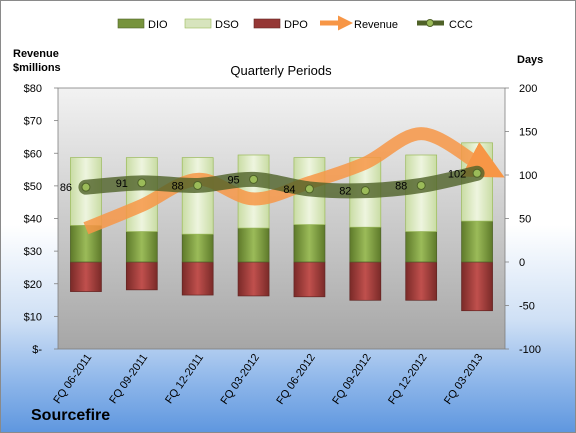  Describe the element at coordinates (527, 307) in the screenshot. I see `right-tick-label: -50` at that location.